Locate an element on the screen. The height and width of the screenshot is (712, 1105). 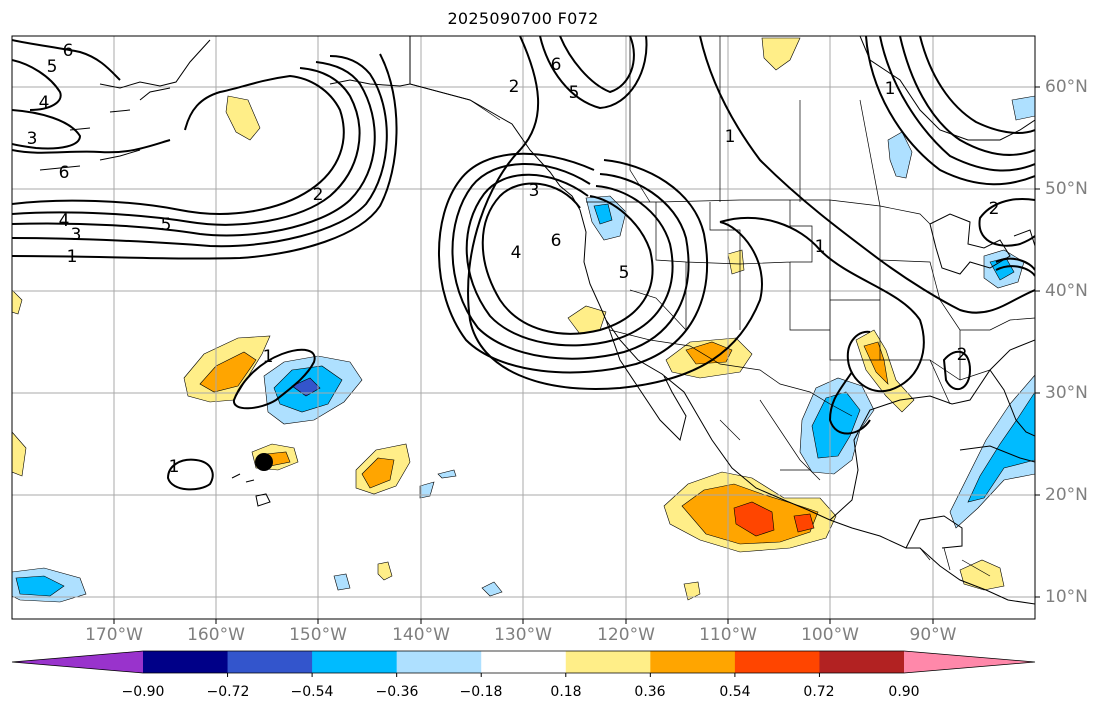
florida is located at coordinates (1012, 403).